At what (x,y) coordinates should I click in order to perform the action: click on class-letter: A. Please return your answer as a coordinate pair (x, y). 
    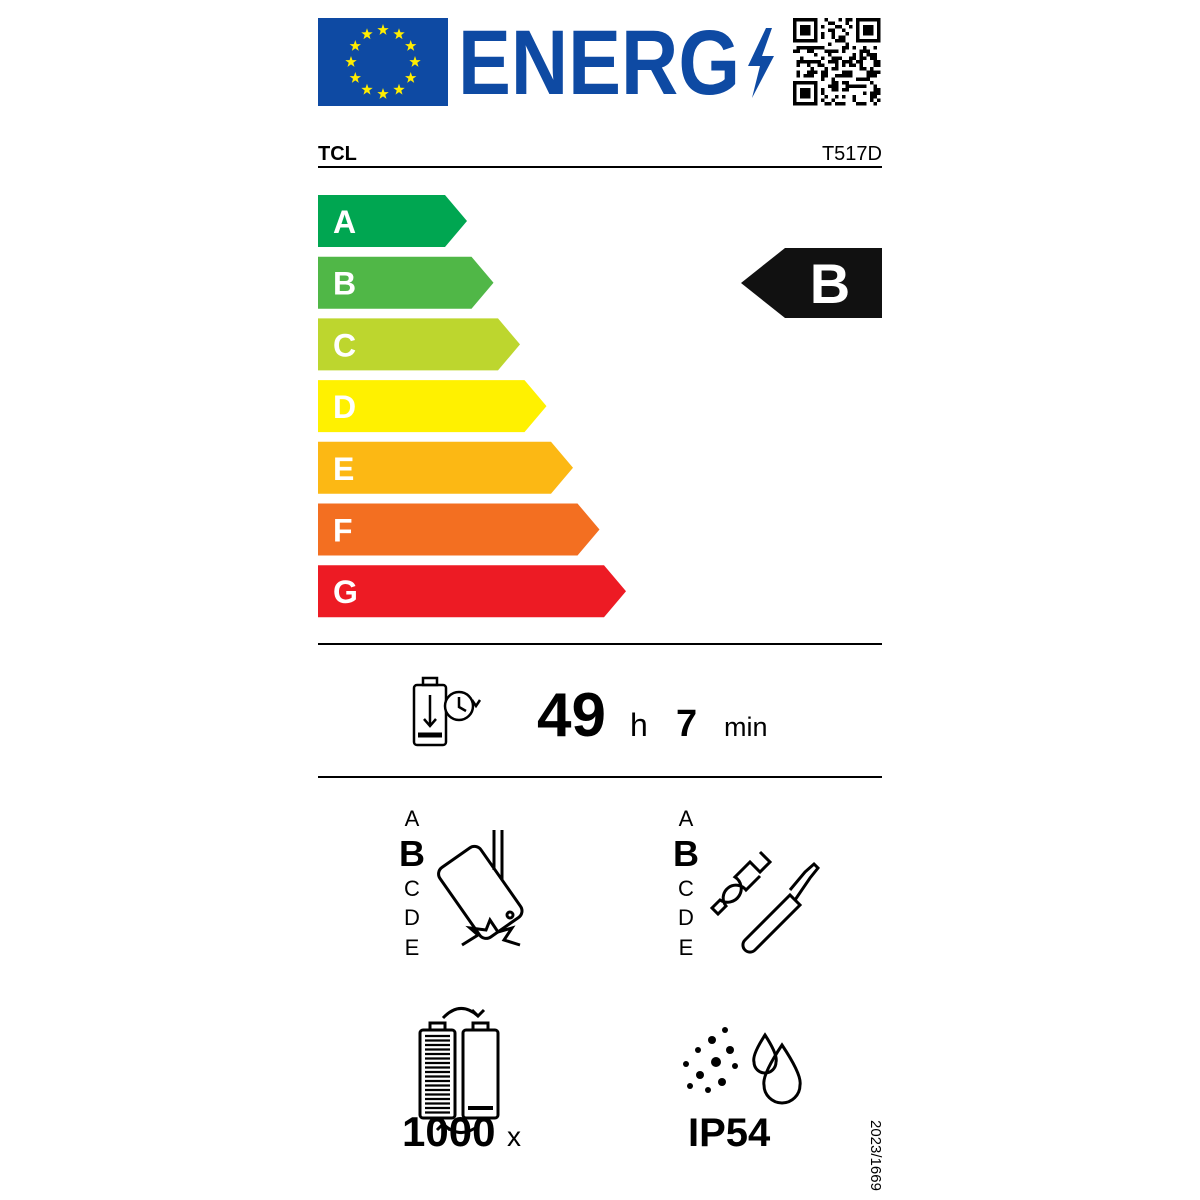
    Looking at the image, I should click on (344, 222).